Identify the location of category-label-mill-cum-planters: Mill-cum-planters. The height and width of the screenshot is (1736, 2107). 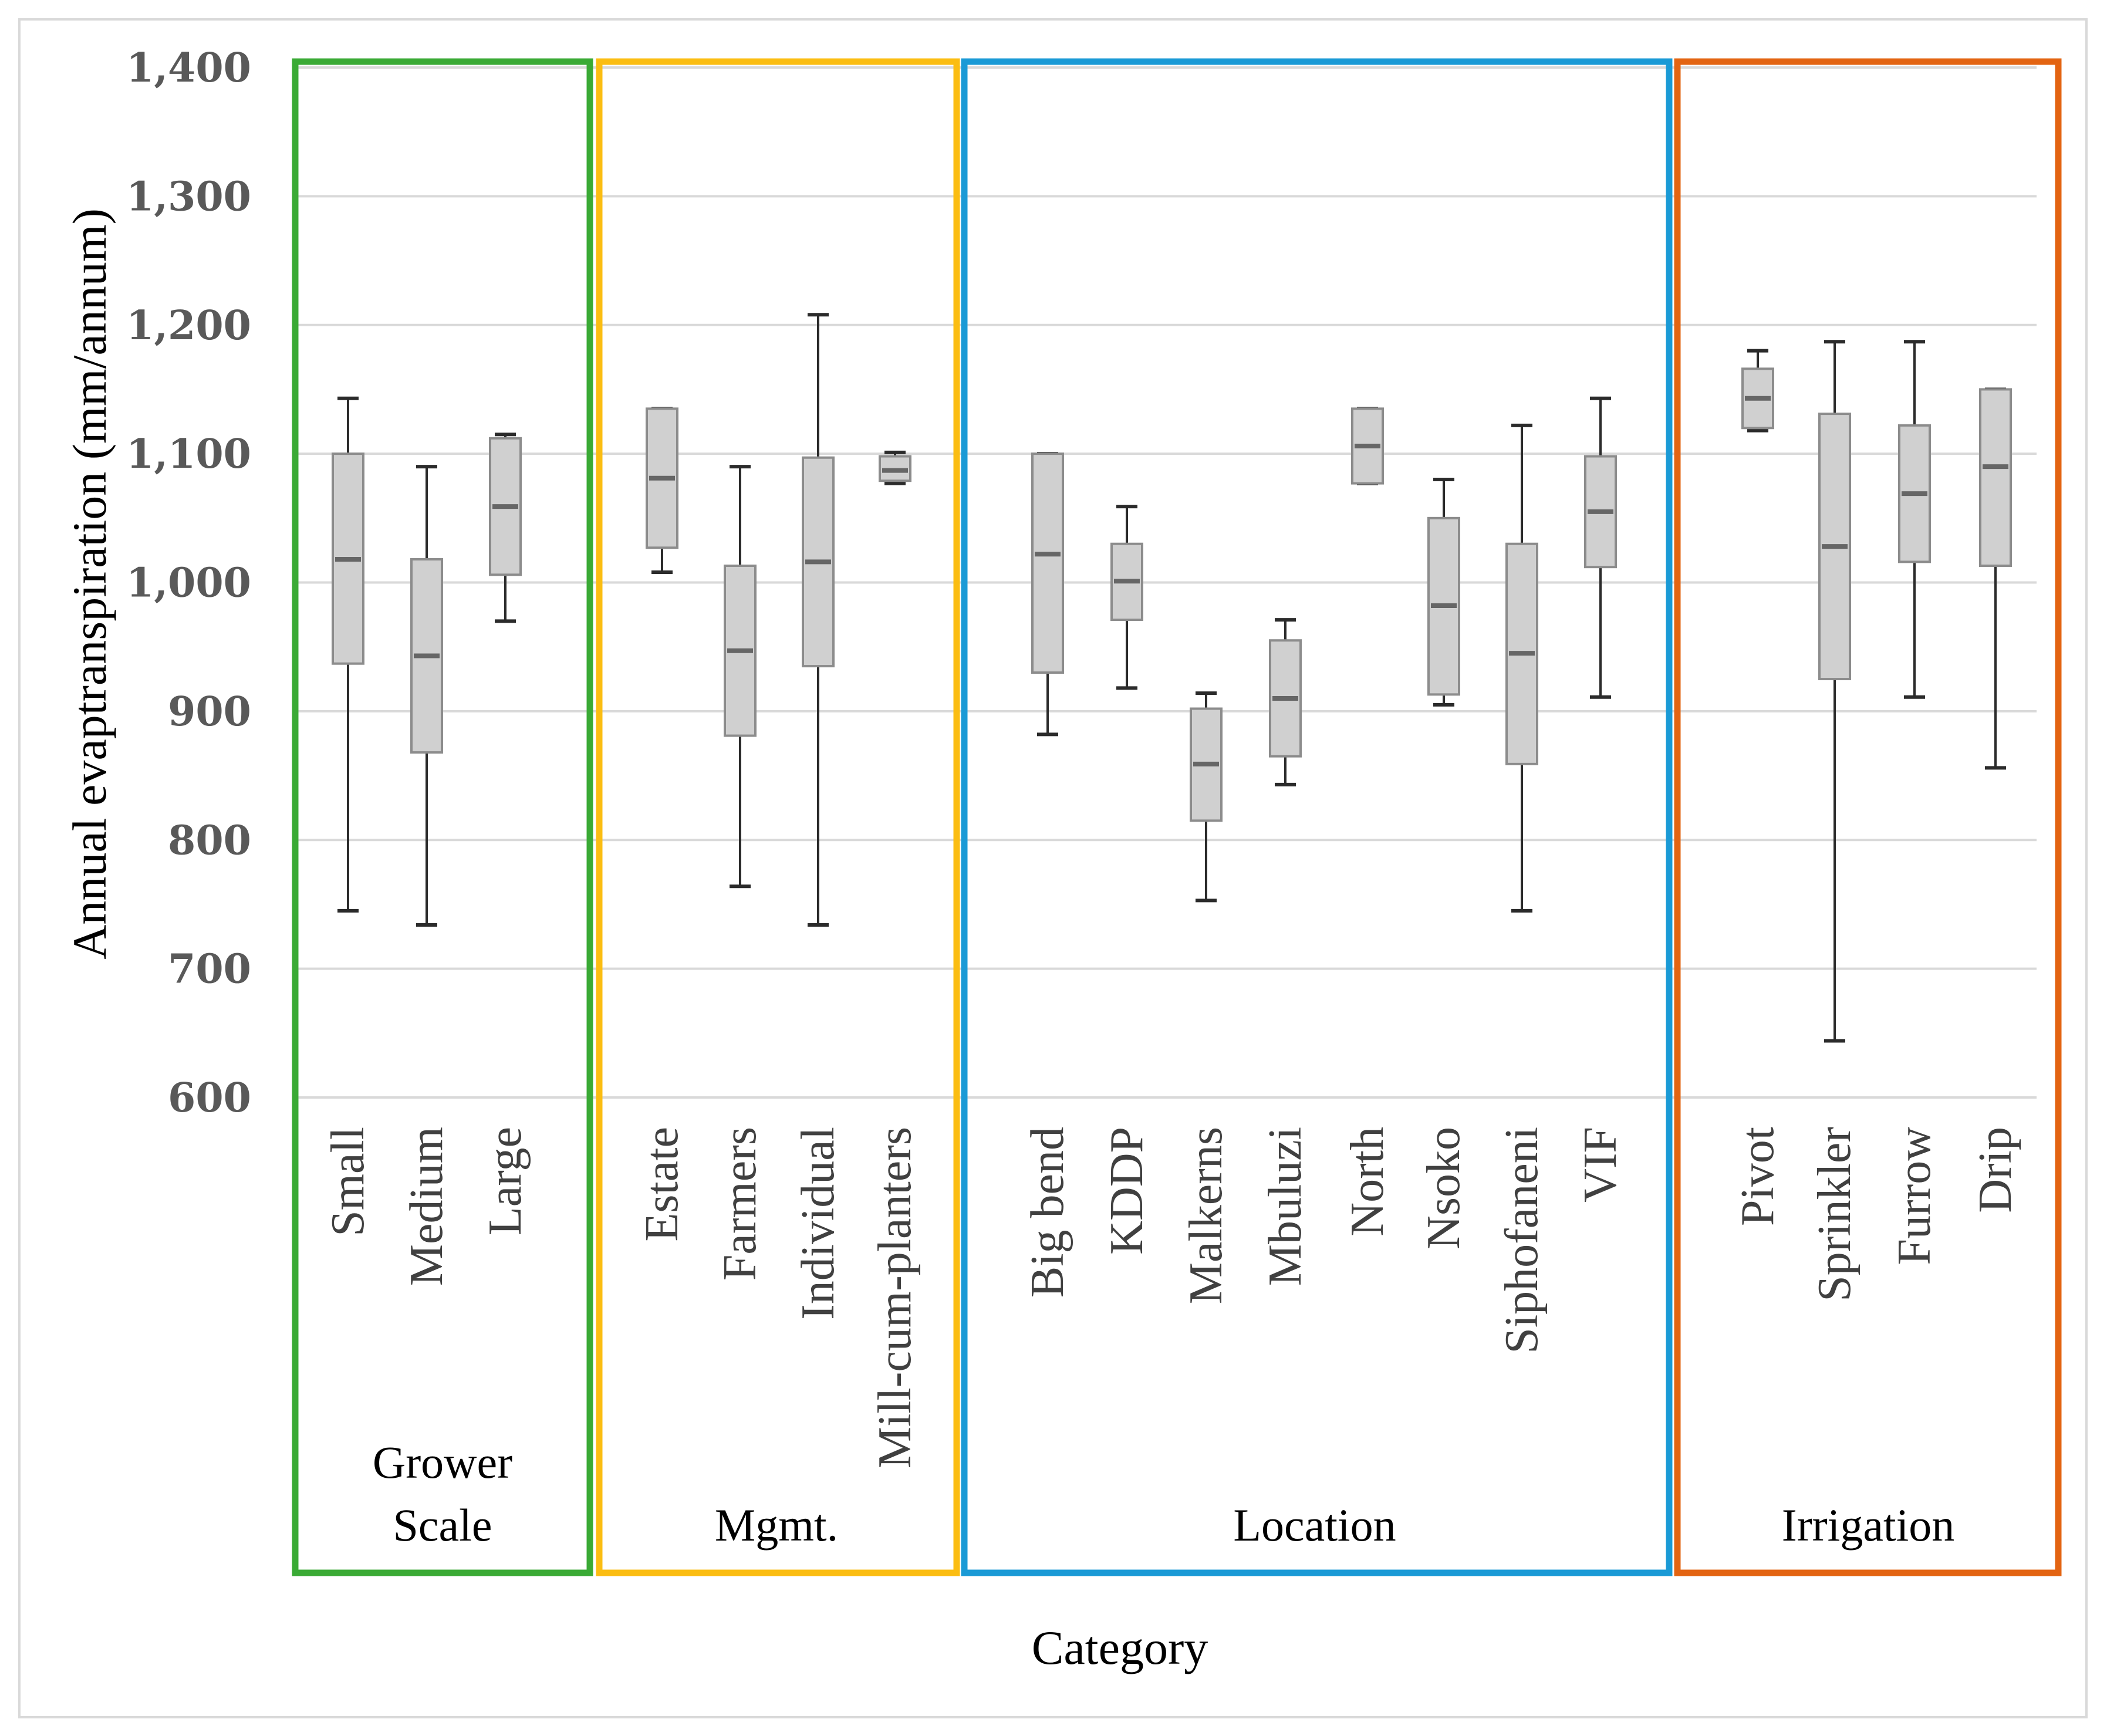
(895, 1298).